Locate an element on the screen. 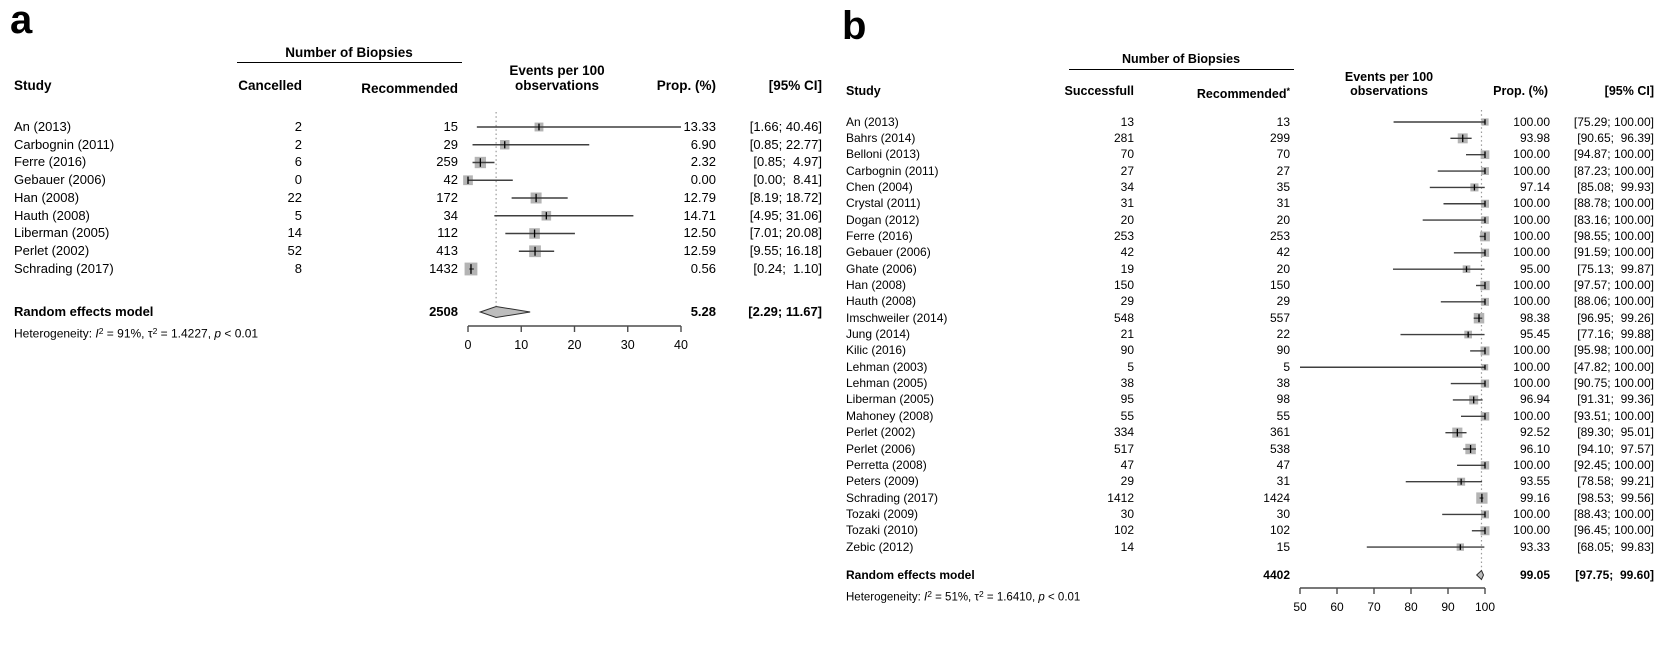 This screenshot has width=1664, height=651. proportion-value: 12.59 is located at coordinates (699, 251).